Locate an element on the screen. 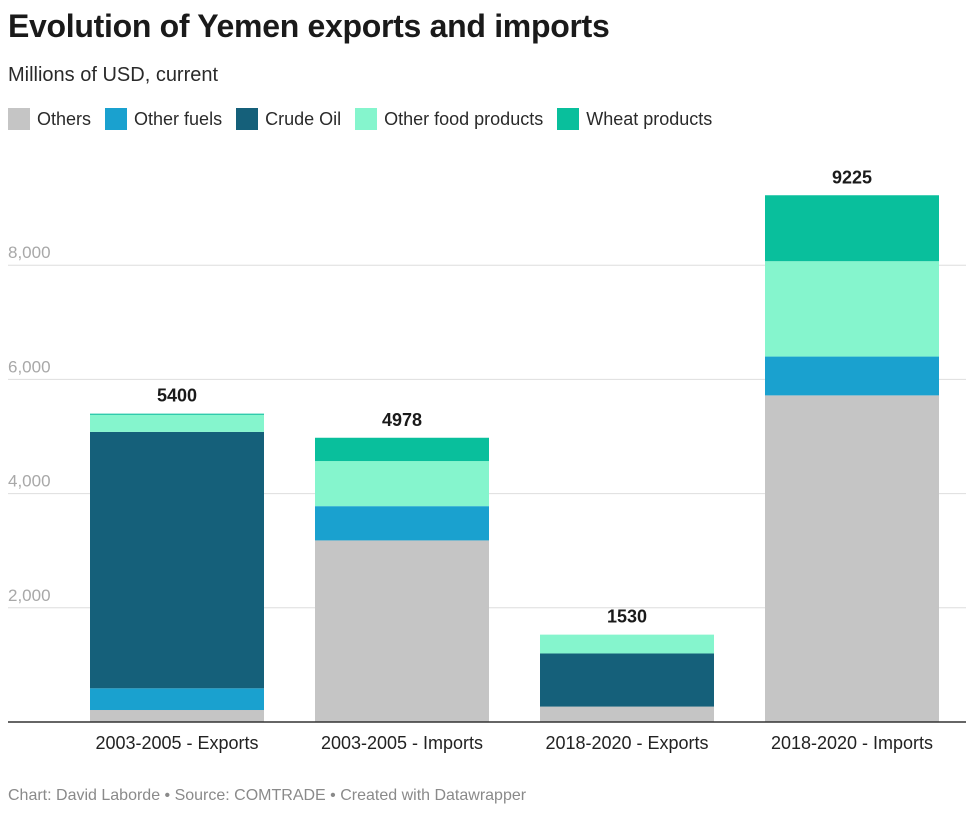  y-tick-label-2000: 2,000 is located at coordinates (29, 595).